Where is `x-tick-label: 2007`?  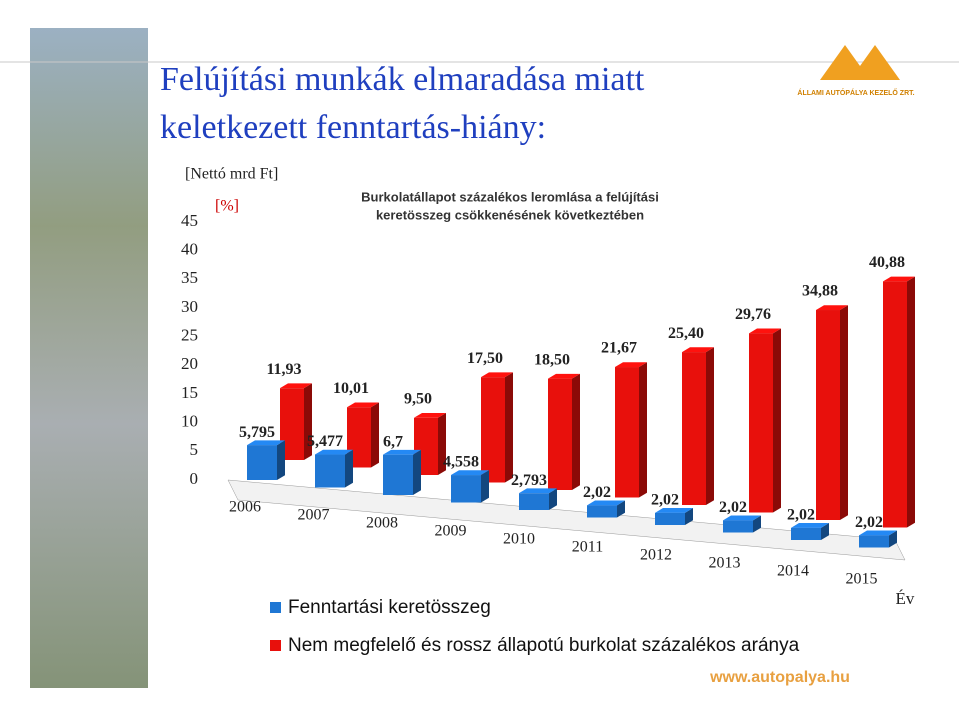 x-tick-label: 2007 is located at coordinates (314, 515).